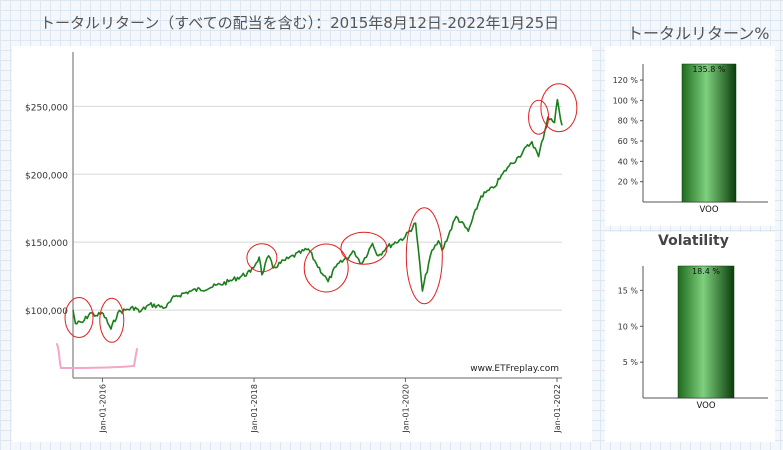 The image size is (783, 450). What do you see at coordinates (97, 356) in the screenshot?
I see `pink-bracket-annotation` at bounding box center [97, 356].